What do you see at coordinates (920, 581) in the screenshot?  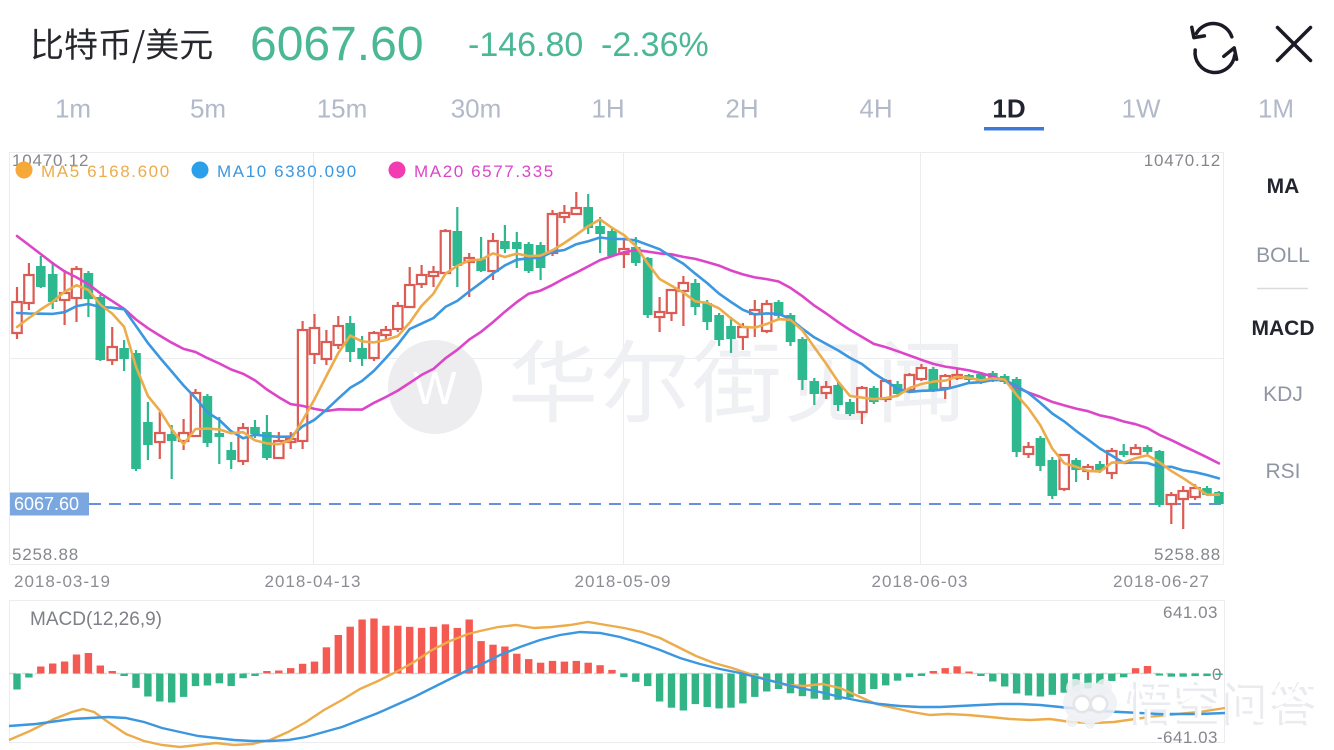 I see `svg-text: 2018-06-03` at bounding box center [920, 581].